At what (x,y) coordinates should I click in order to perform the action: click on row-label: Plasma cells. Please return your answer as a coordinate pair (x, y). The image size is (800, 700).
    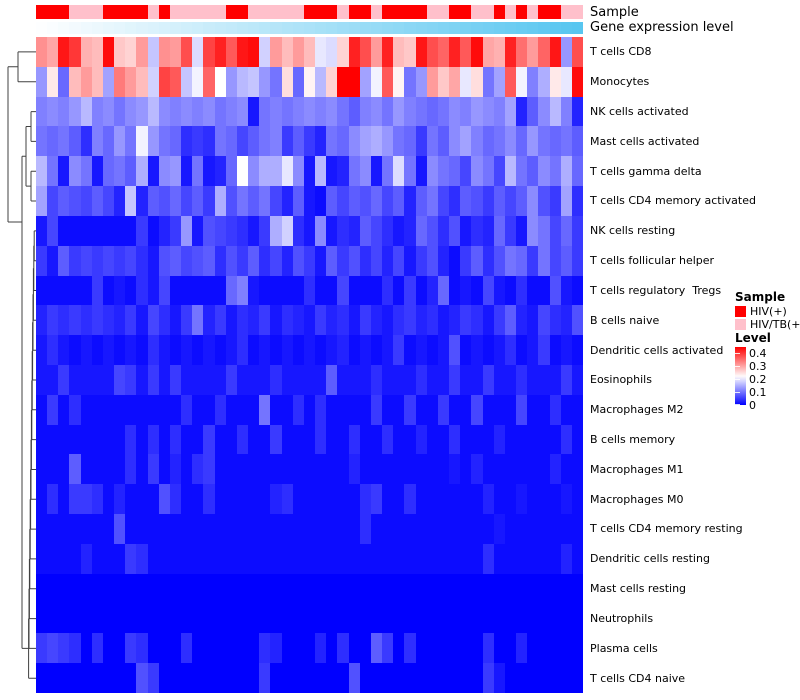
    Looking at the image, I should click on (624, 648).